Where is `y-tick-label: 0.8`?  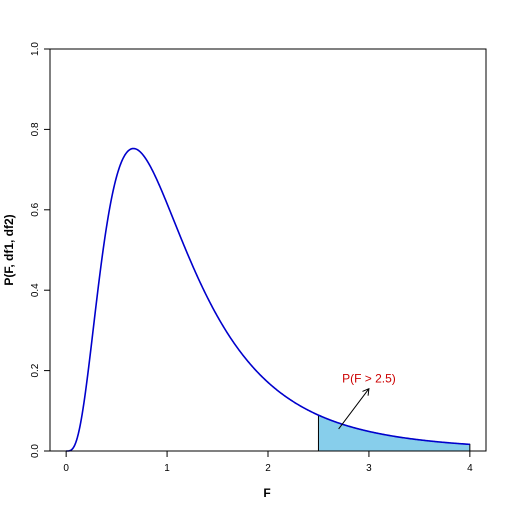
y-tick-label: 0.8 is located at coordinates (35, 129).